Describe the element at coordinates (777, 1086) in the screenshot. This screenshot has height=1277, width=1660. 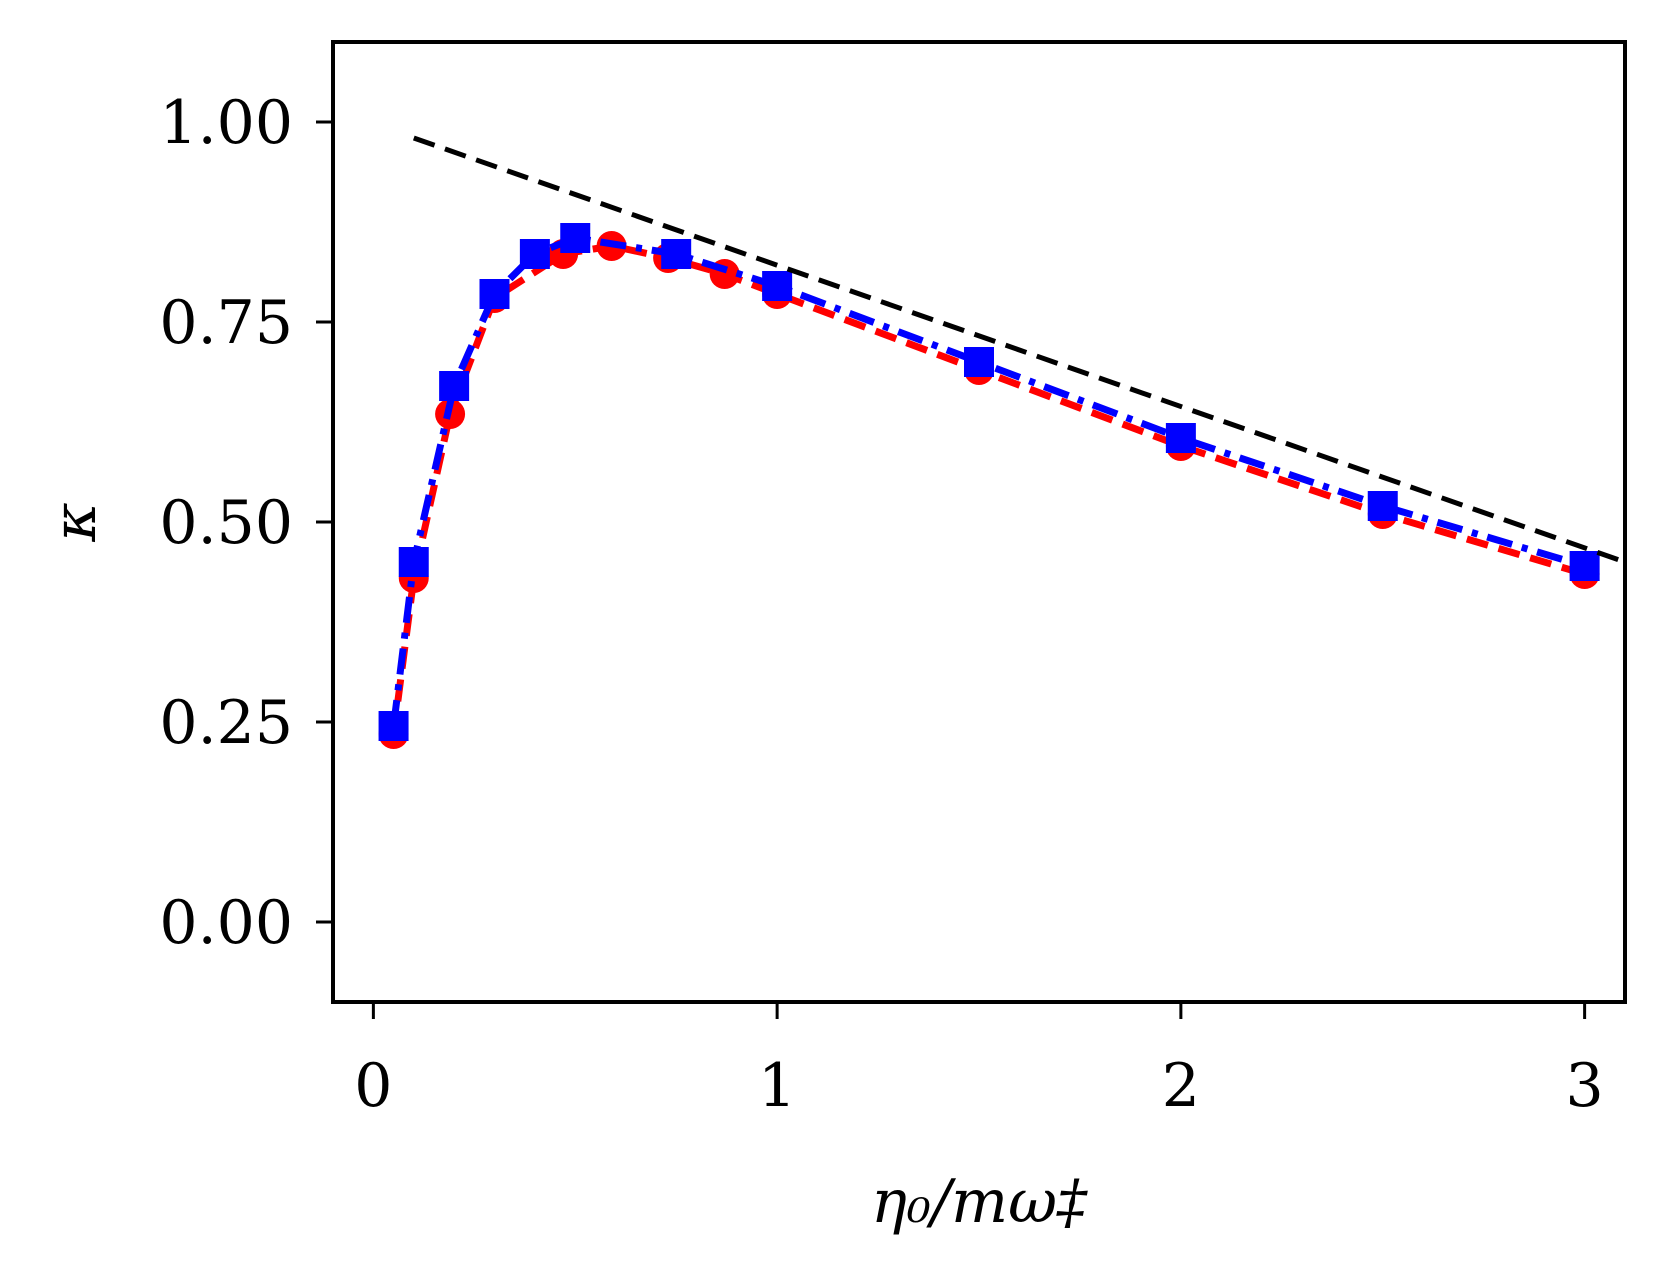
I see `x-tick-label: 1` at that location.